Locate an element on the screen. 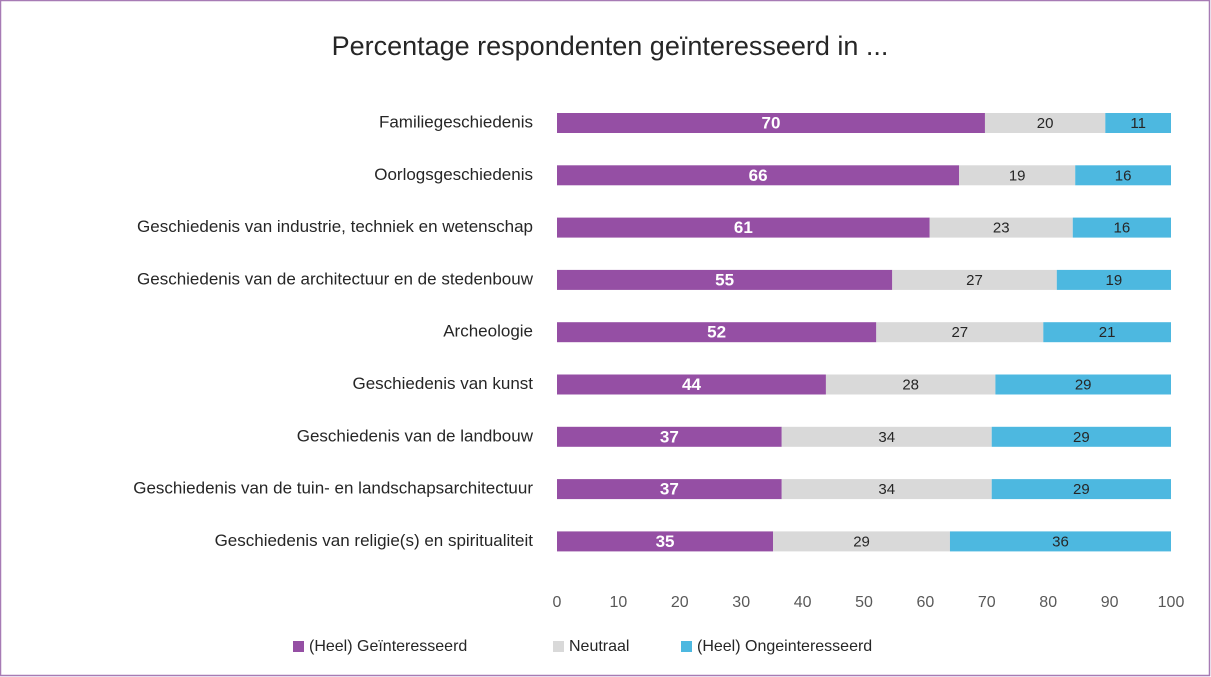 This screenshot has height=677, width=1211. y-tick-label: Oorlogsgeschiedenis is located at coordinates (453, 174).